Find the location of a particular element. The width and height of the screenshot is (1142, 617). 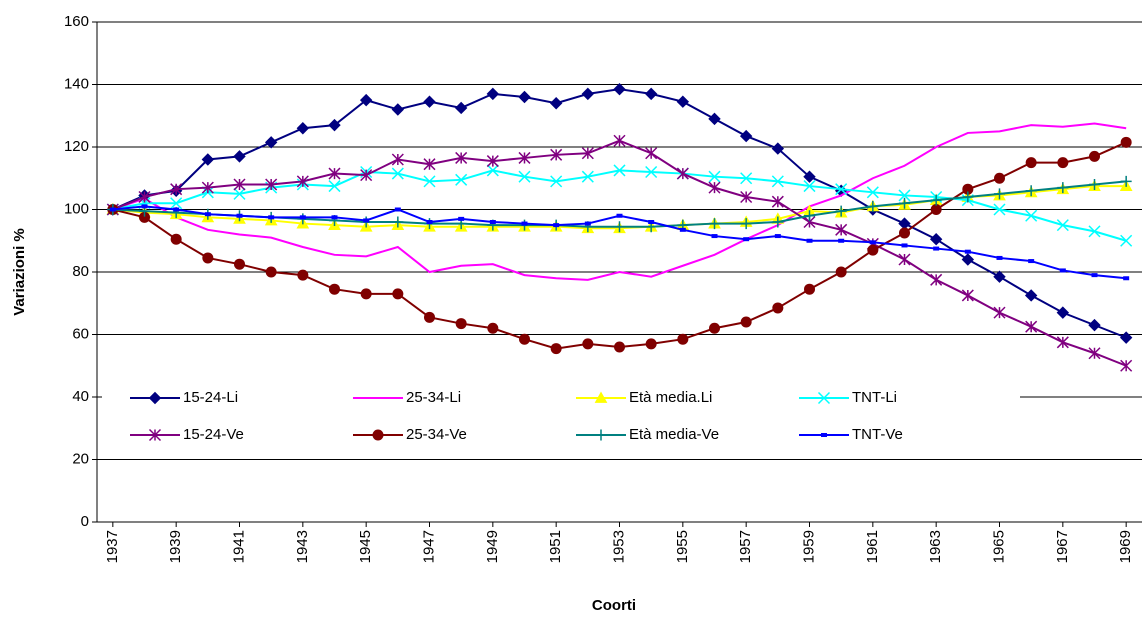

y-tick-label: 120 is located at coordinates (76, 146).